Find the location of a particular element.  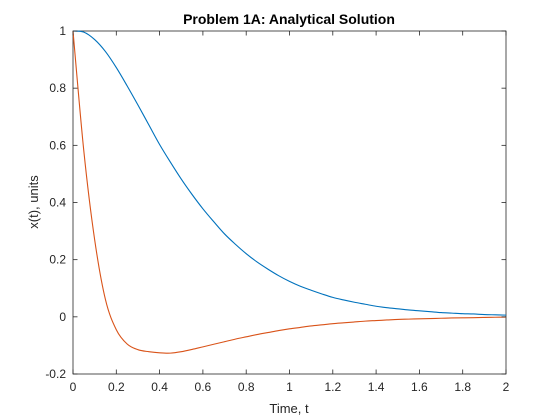

x-tick-label: 1.4 is located at coordinates (376, 387).